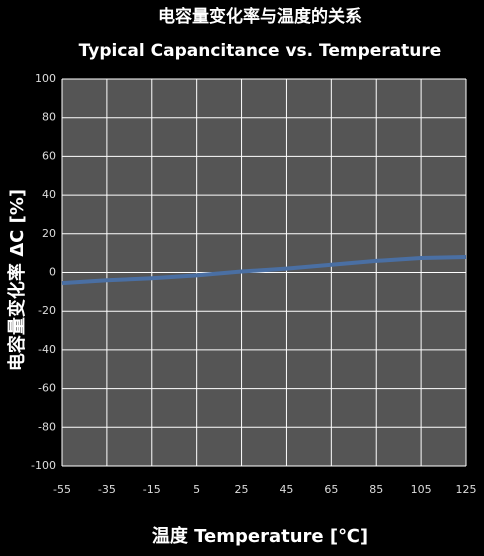 Image resolution: width=484 pixels, height=556 pixels. I want to click on x-tick-label: 25, so click(242, 489).